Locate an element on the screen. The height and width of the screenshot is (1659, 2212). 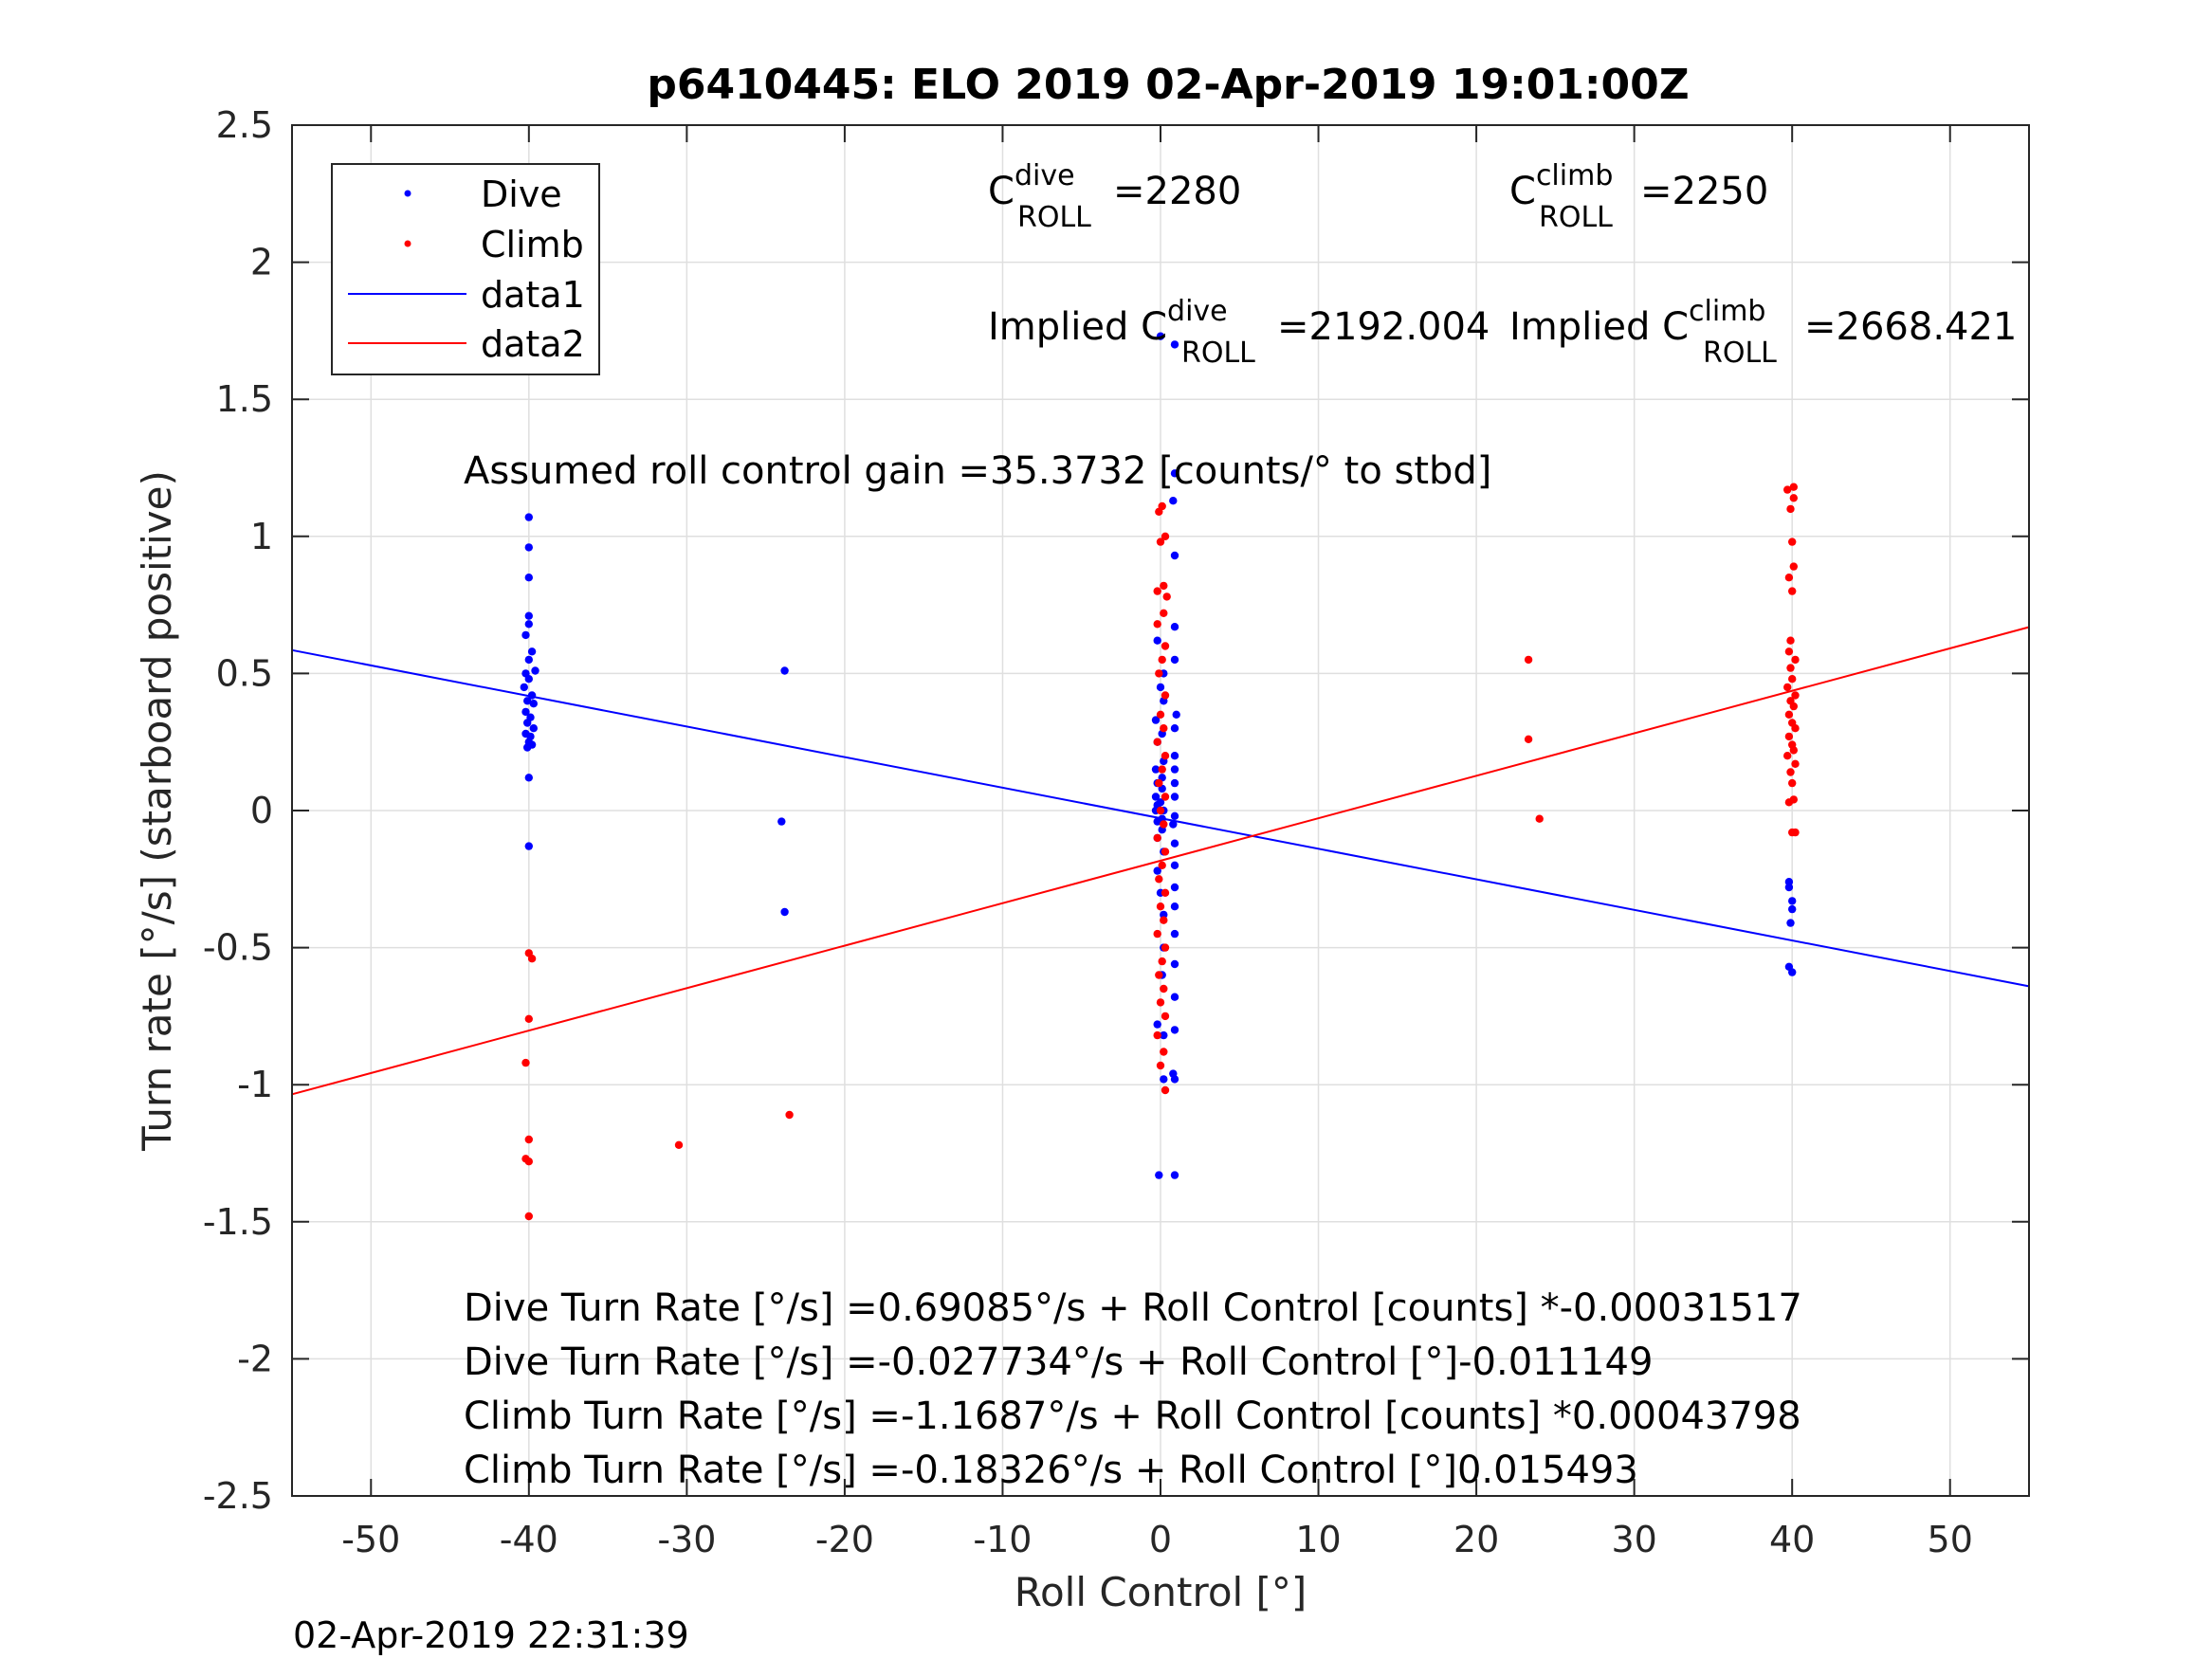
x-tick-label: 50 is located at coordinates (1950, 1539).